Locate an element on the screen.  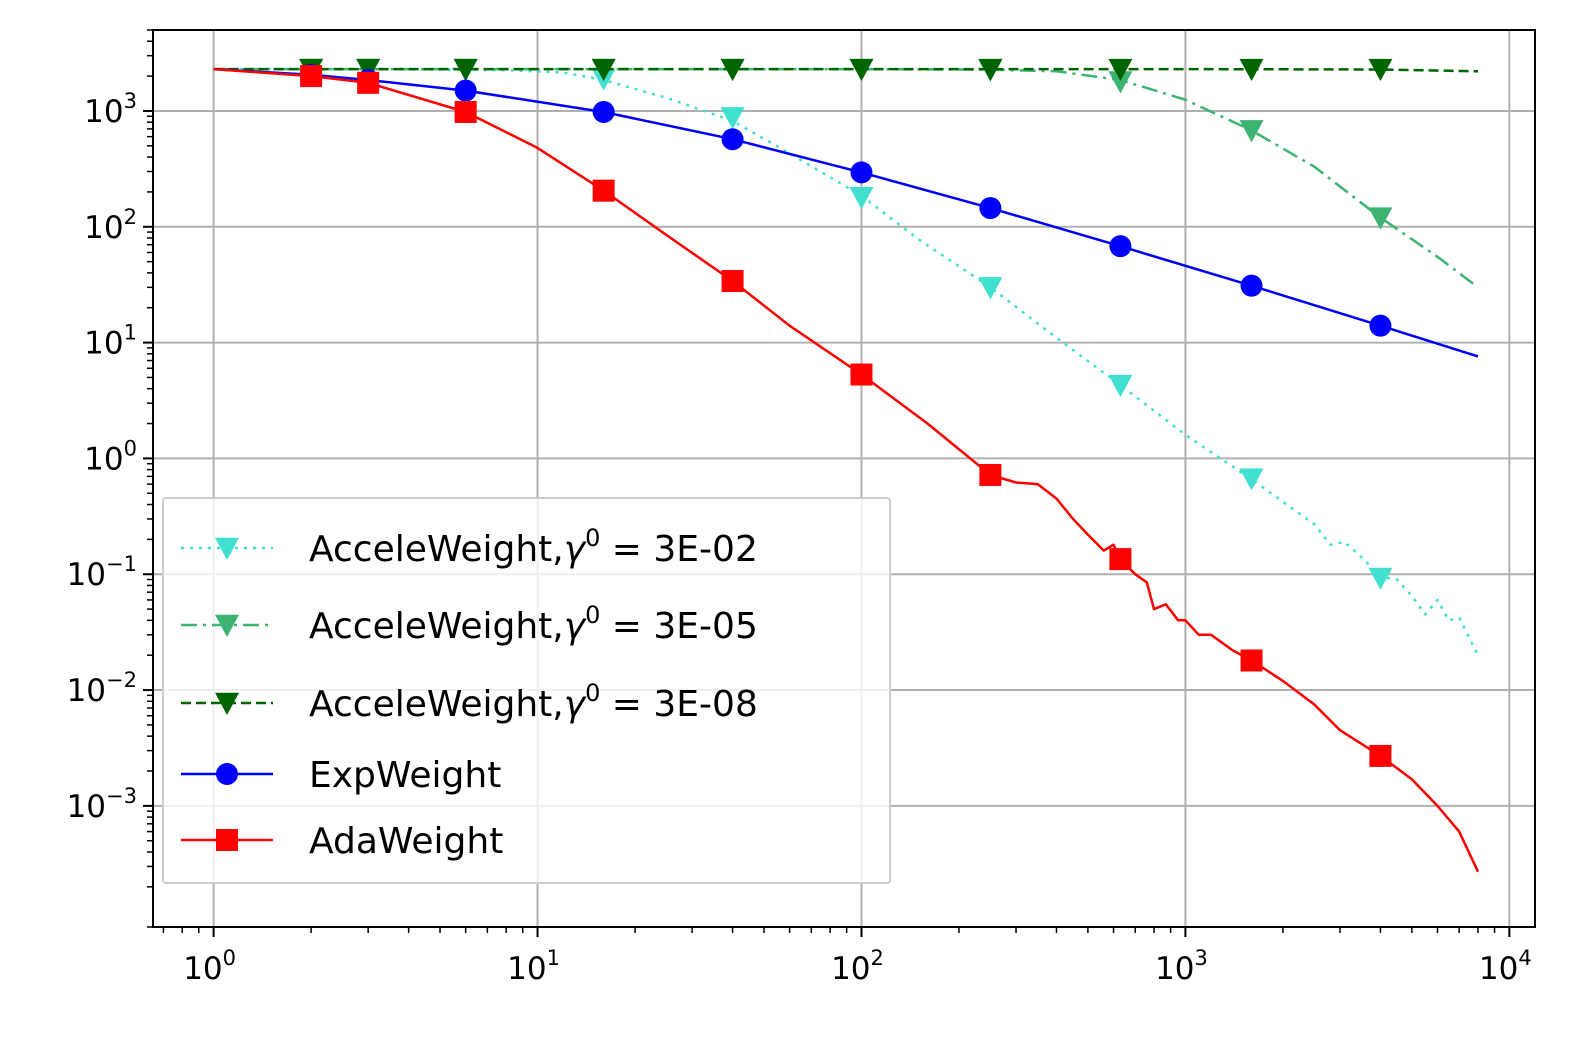
legend-label: AcceleWeight,γ0 = 3E-05 is located at coordinates (533, 624).